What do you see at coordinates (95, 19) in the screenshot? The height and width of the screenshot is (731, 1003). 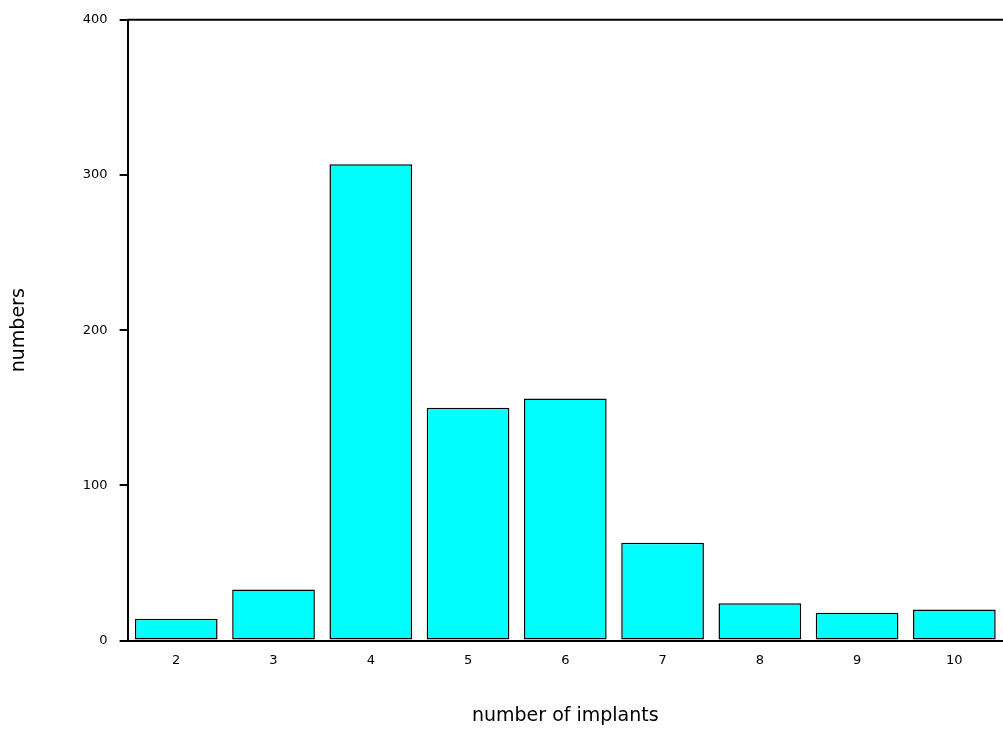 I see `y-tick-label: 400` at bounding box center [95, 19].